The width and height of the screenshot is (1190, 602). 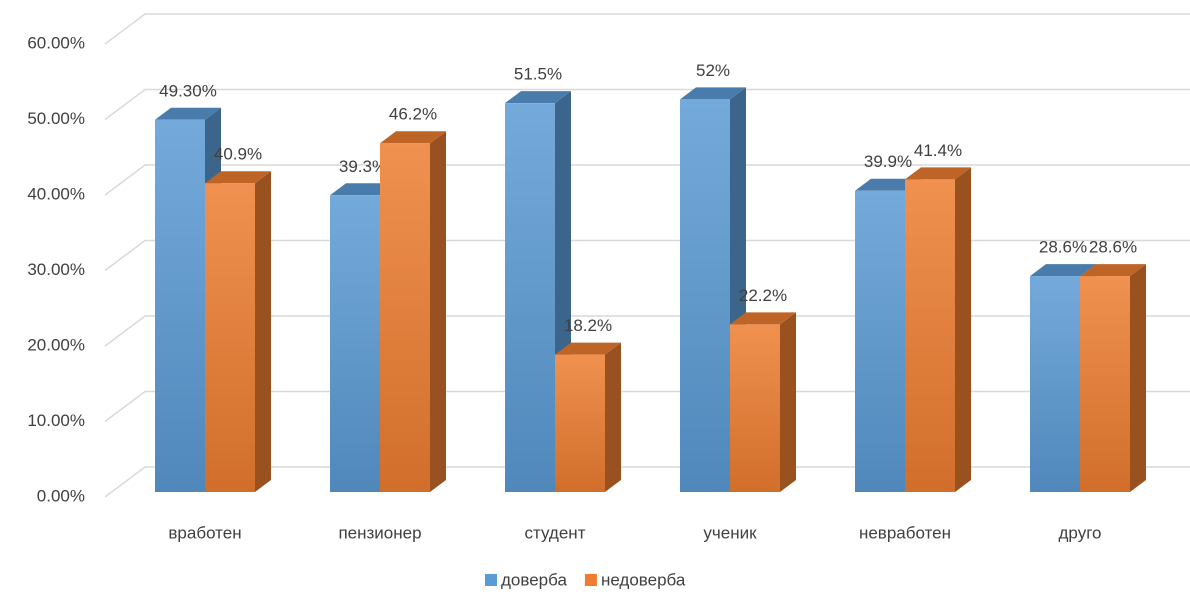 I want to click on value-label: 41.4%, so click(x=938, y=150).